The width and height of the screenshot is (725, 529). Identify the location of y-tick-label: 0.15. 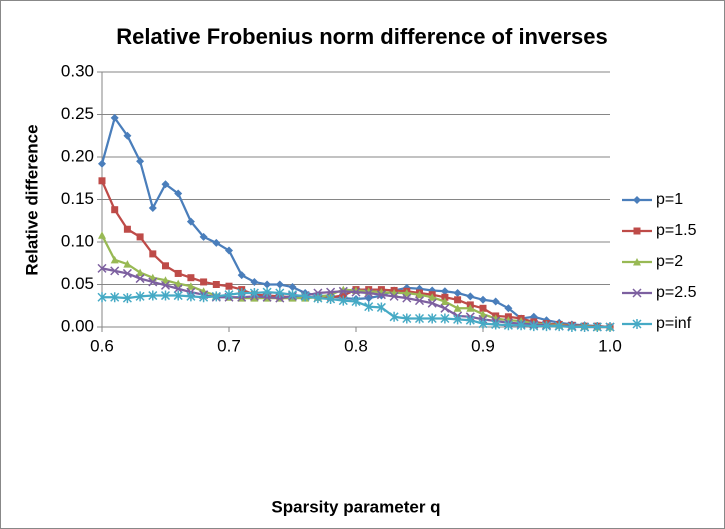
(77, 198).